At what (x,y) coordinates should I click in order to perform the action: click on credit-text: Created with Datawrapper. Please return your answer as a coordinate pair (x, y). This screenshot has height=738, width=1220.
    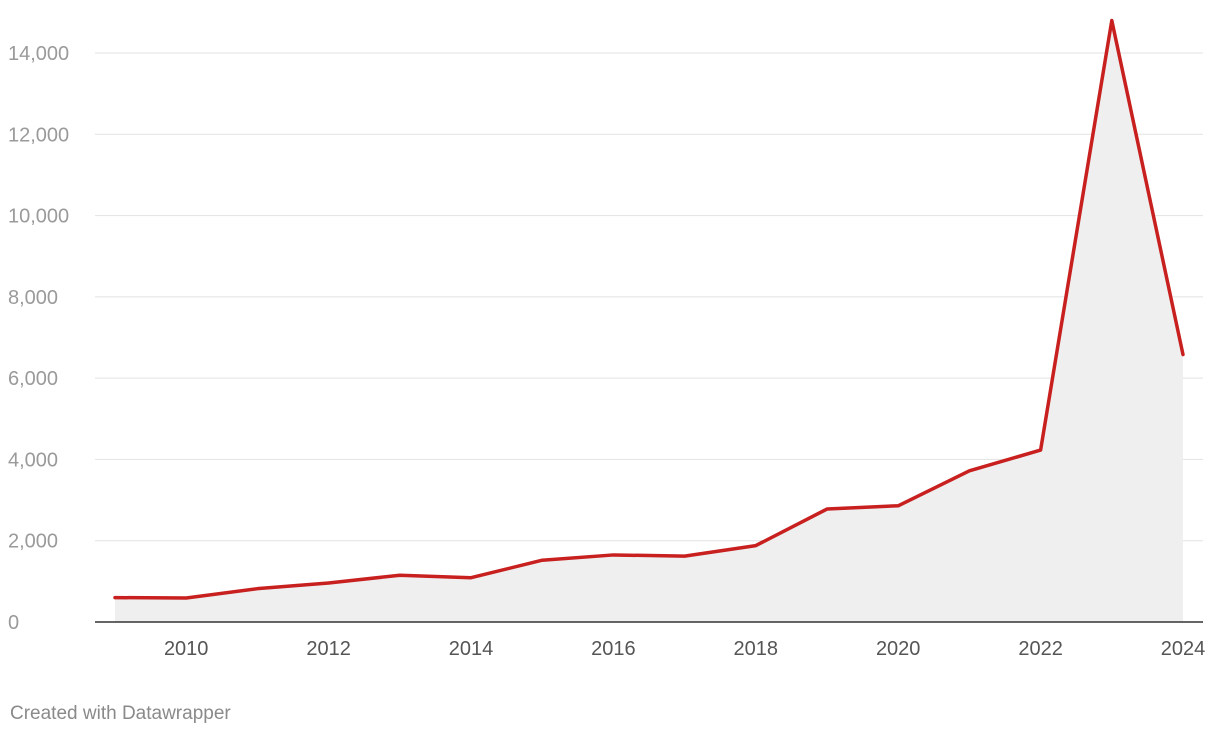
    Looking at the image, I should click on (120, 713).